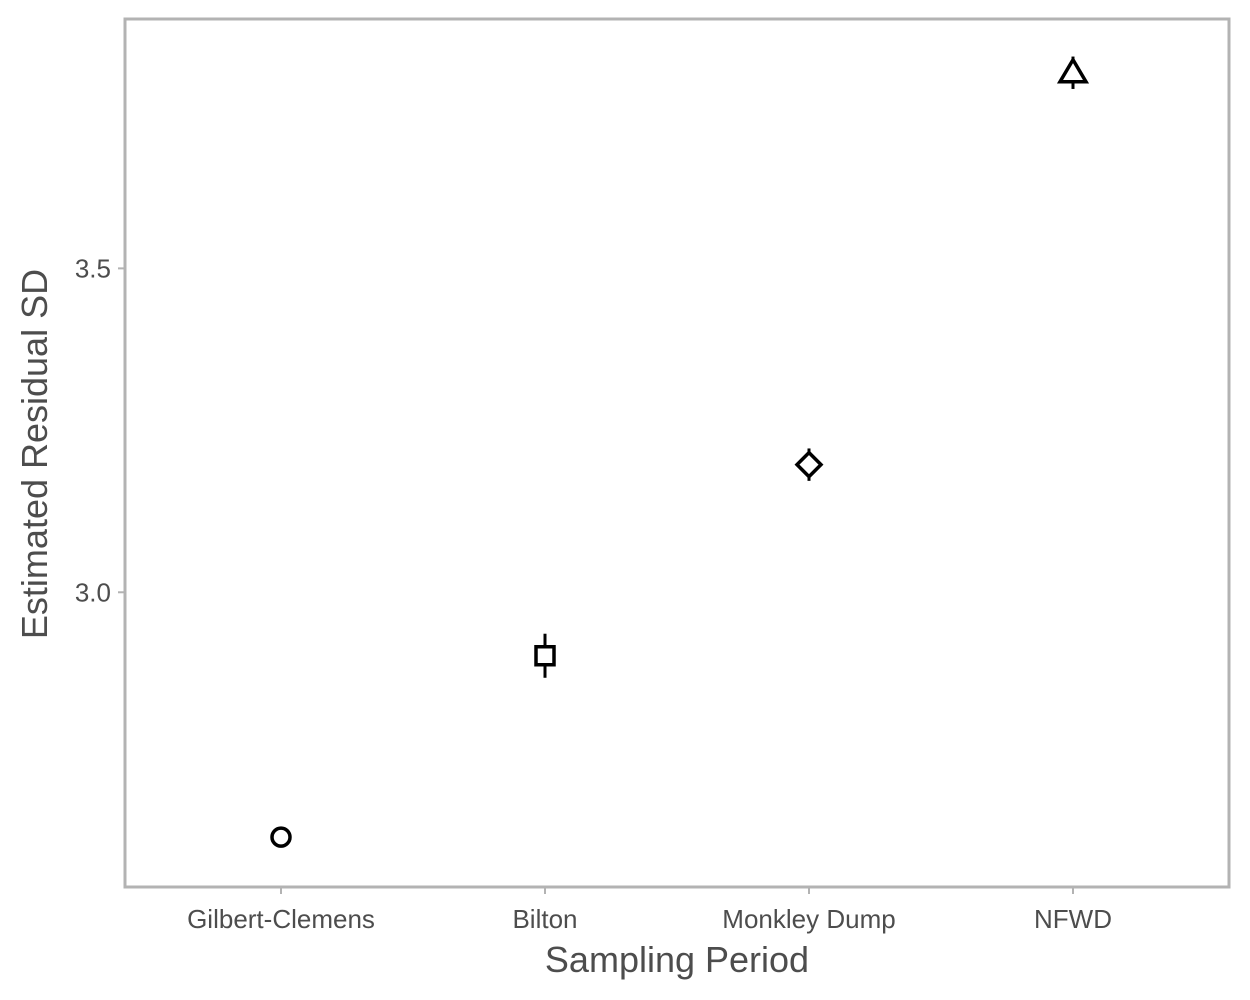 The height and width of the screenshot is (1000, 1250). I want to click on square-marker, so click(545, 655).